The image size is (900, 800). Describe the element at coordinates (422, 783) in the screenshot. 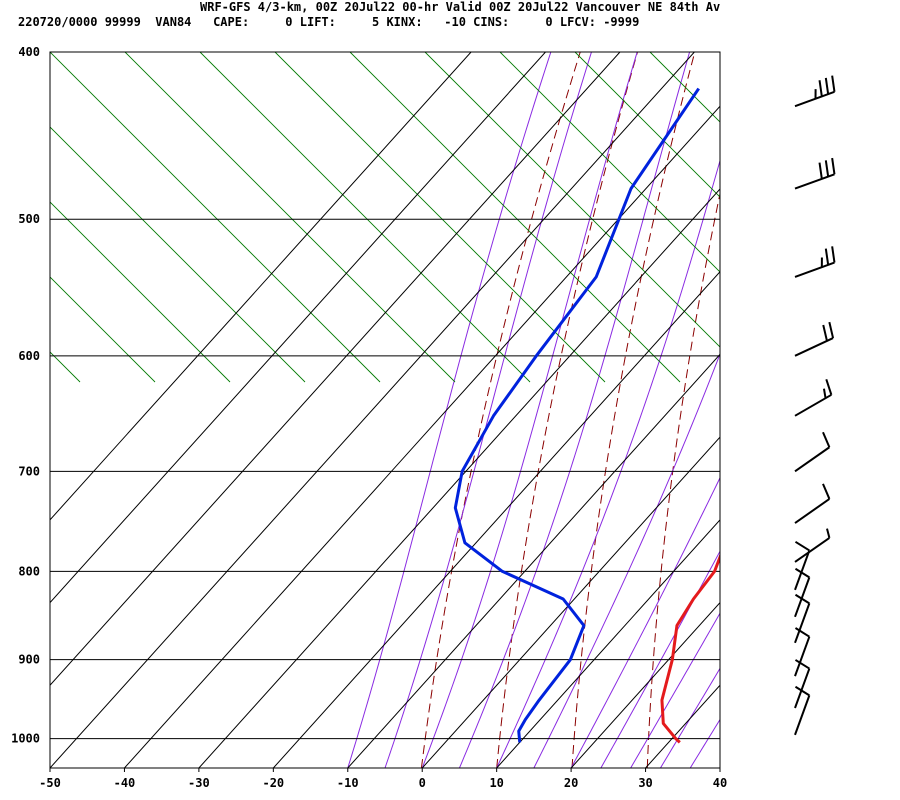

I see `temperature-tick-label: 0` at that location.